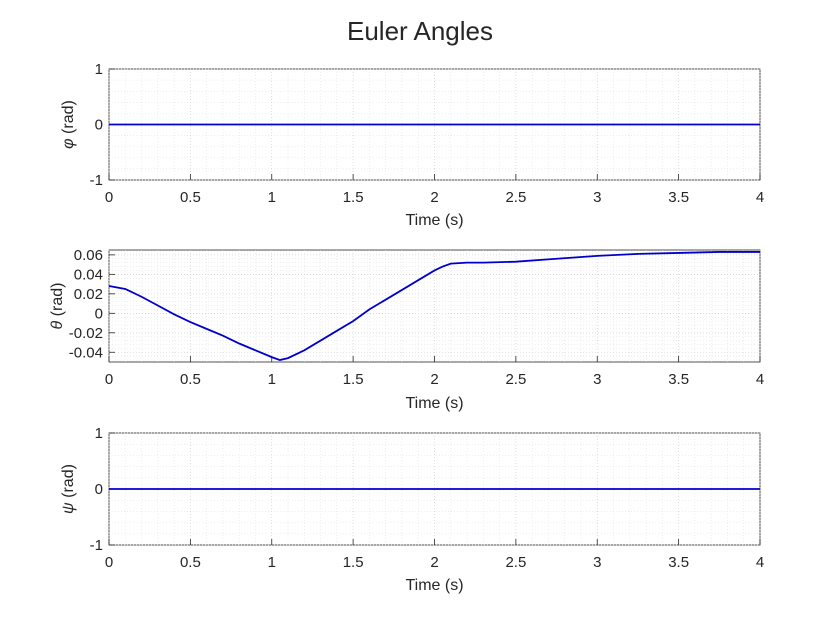 This screenshot has width=840, height=630. What do you see at coordinates (88, 294) in the screenshot?
I see `y-tick-label: 0.02` at bounding box center [88, 294].